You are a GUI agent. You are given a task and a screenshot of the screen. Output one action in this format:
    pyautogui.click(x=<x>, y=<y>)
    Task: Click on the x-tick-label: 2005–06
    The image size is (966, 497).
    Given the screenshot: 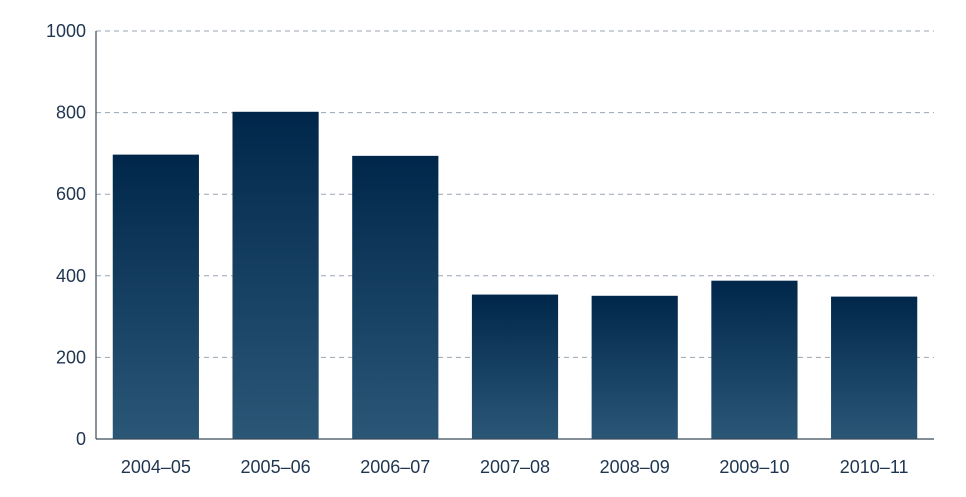 What is the action you would take?
    pyautogui.click(x=276, y=467)
    